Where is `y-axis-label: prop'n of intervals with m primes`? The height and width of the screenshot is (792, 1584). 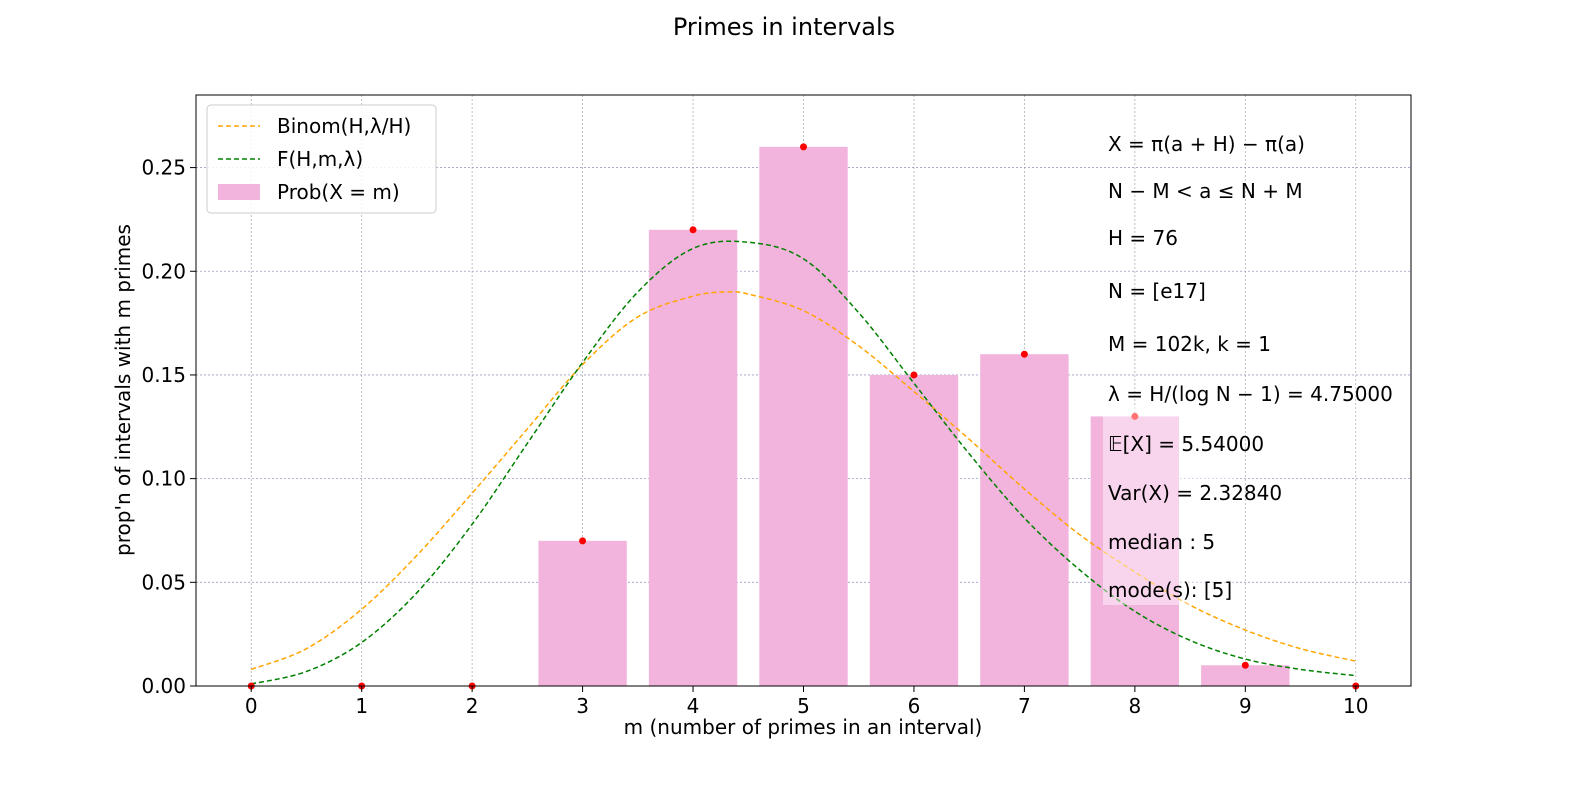 y-axis-label: prop'n of intervals with m primes is located at coordinates (123, 390).